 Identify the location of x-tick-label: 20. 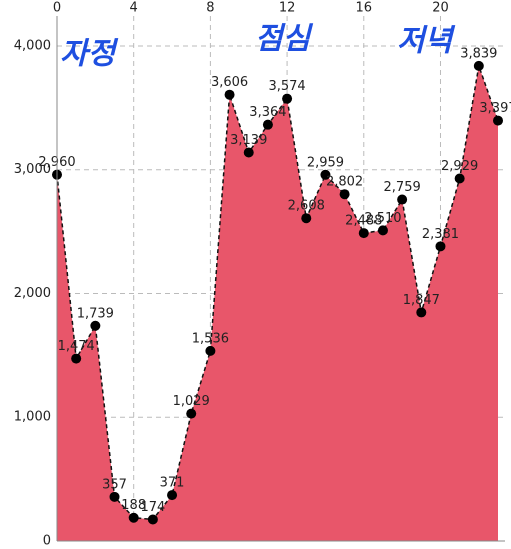
(440, 8).